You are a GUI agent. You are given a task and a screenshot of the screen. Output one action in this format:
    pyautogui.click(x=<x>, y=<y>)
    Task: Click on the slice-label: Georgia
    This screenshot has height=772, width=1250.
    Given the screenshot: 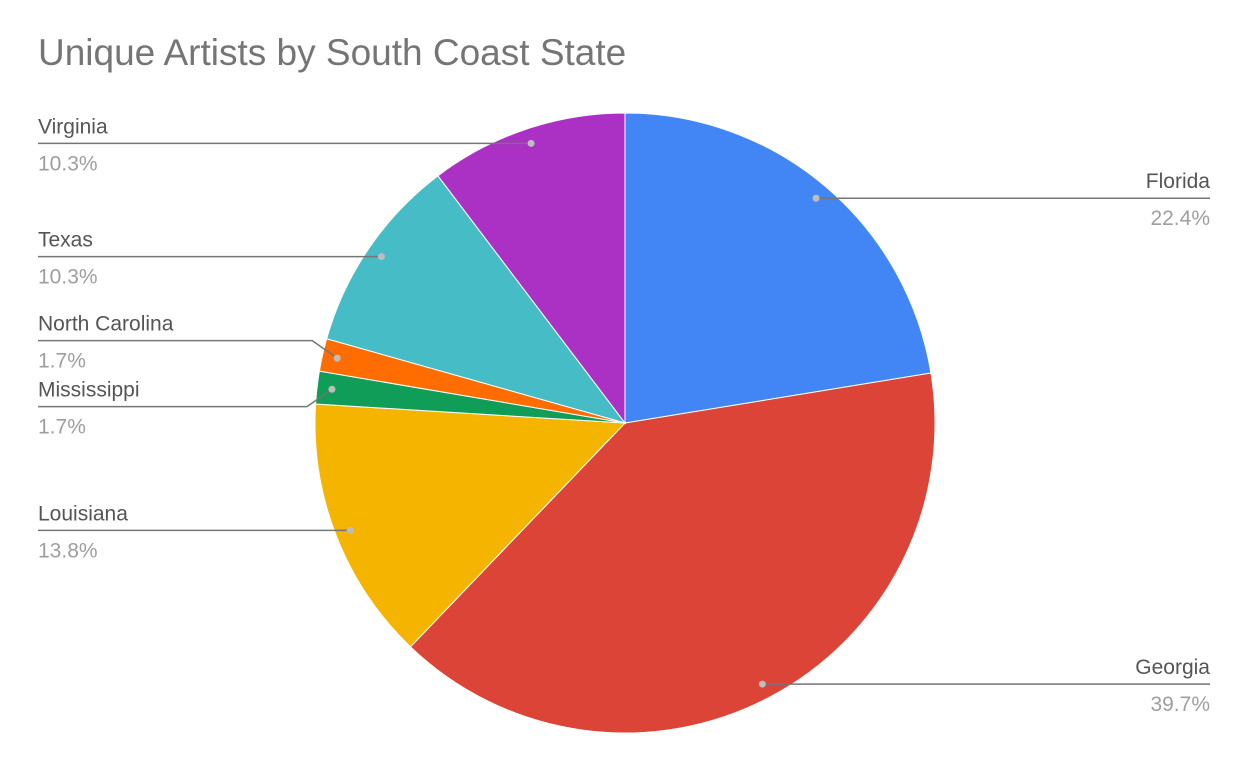 What is the action you would take?
    pyautogui.click(x=1172, y=667)
    